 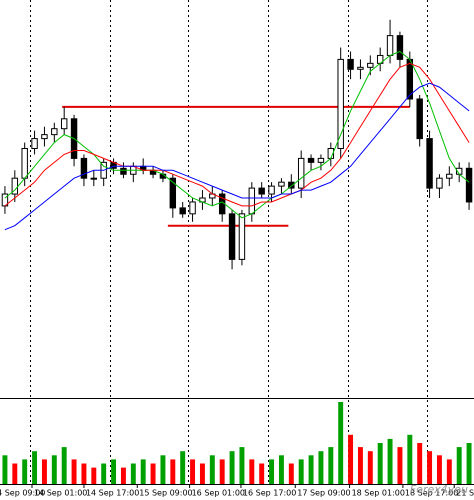 I want to click on watermark: Forex4you, so click(x=439, y=489).